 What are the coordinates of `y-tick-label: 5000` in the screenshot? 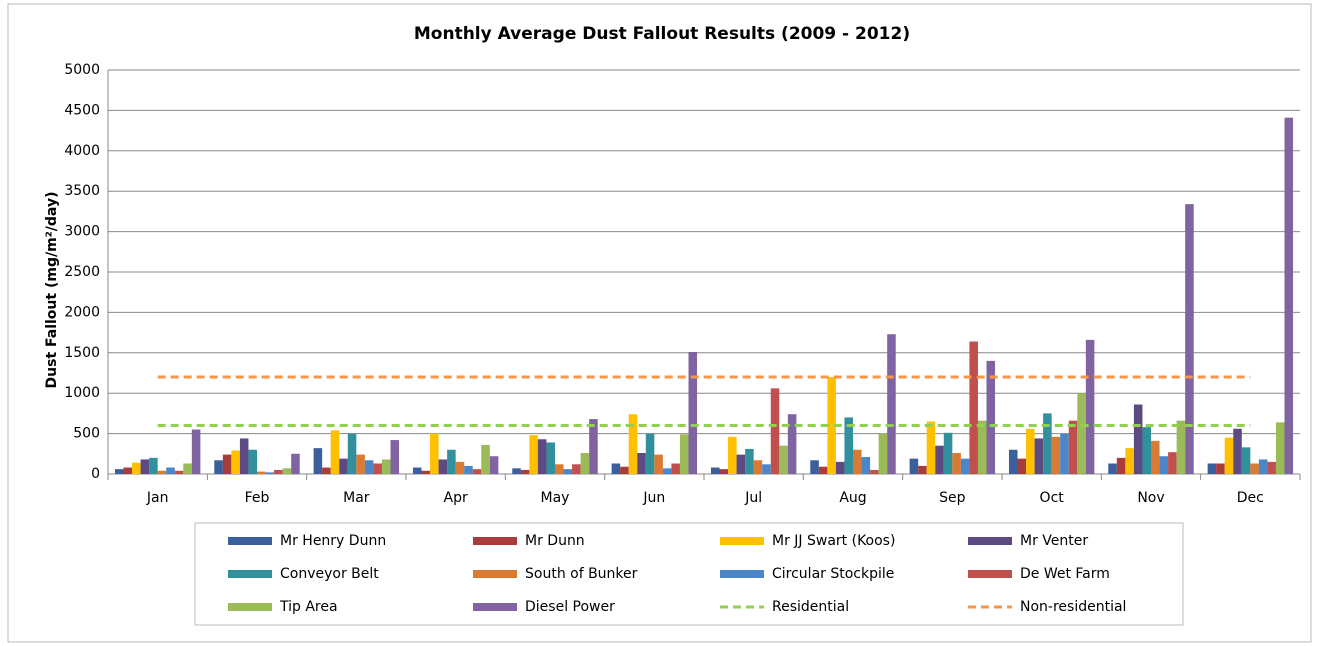 It's located at (82, 70).